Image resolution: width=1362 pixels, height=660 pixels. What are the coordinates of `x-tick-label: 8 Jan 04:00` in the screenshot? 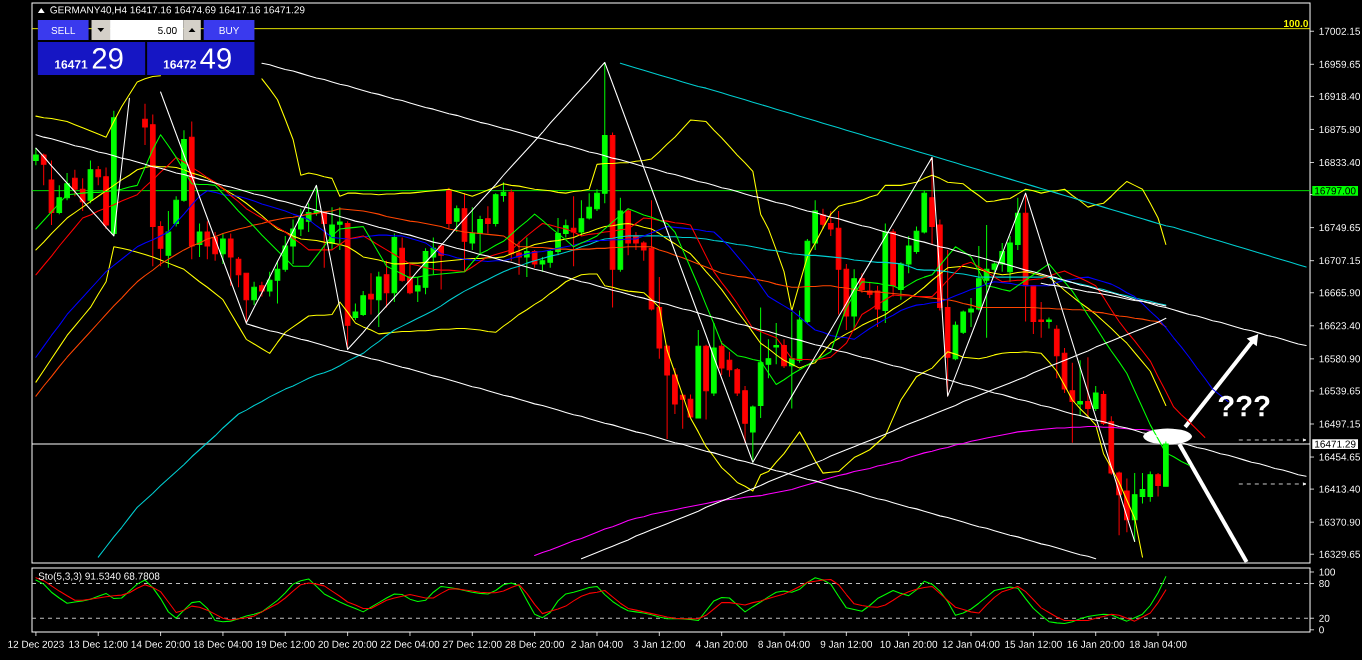 It's located at (784, 644).